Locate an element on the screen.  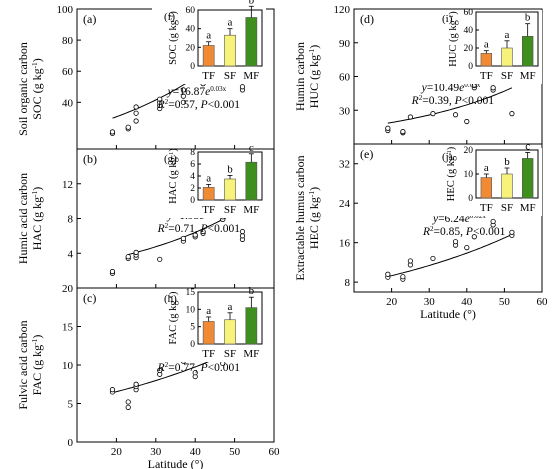
panel-label: (c) is located at coordinates (89, 298).